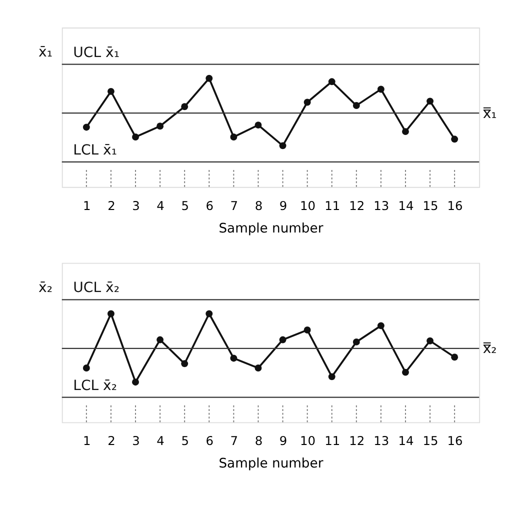 The height and width of the screenshot is (524, 526). Describe the element at coordinates (96, 52) in the screenshot. I see `ref-line-label: UCL x̄₁` at that location.